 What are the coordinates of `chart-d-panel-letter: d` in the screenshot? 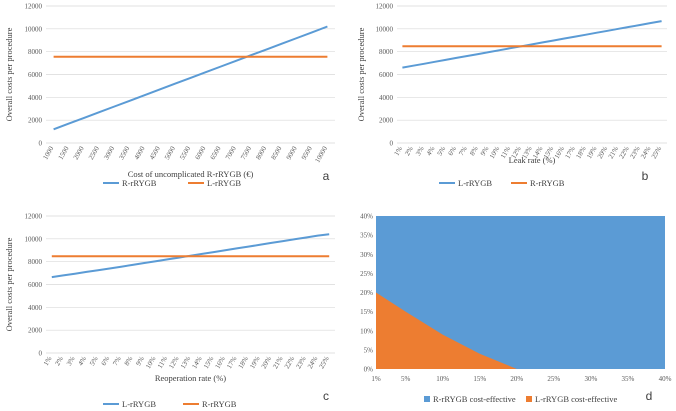 It's located at (649, 396).